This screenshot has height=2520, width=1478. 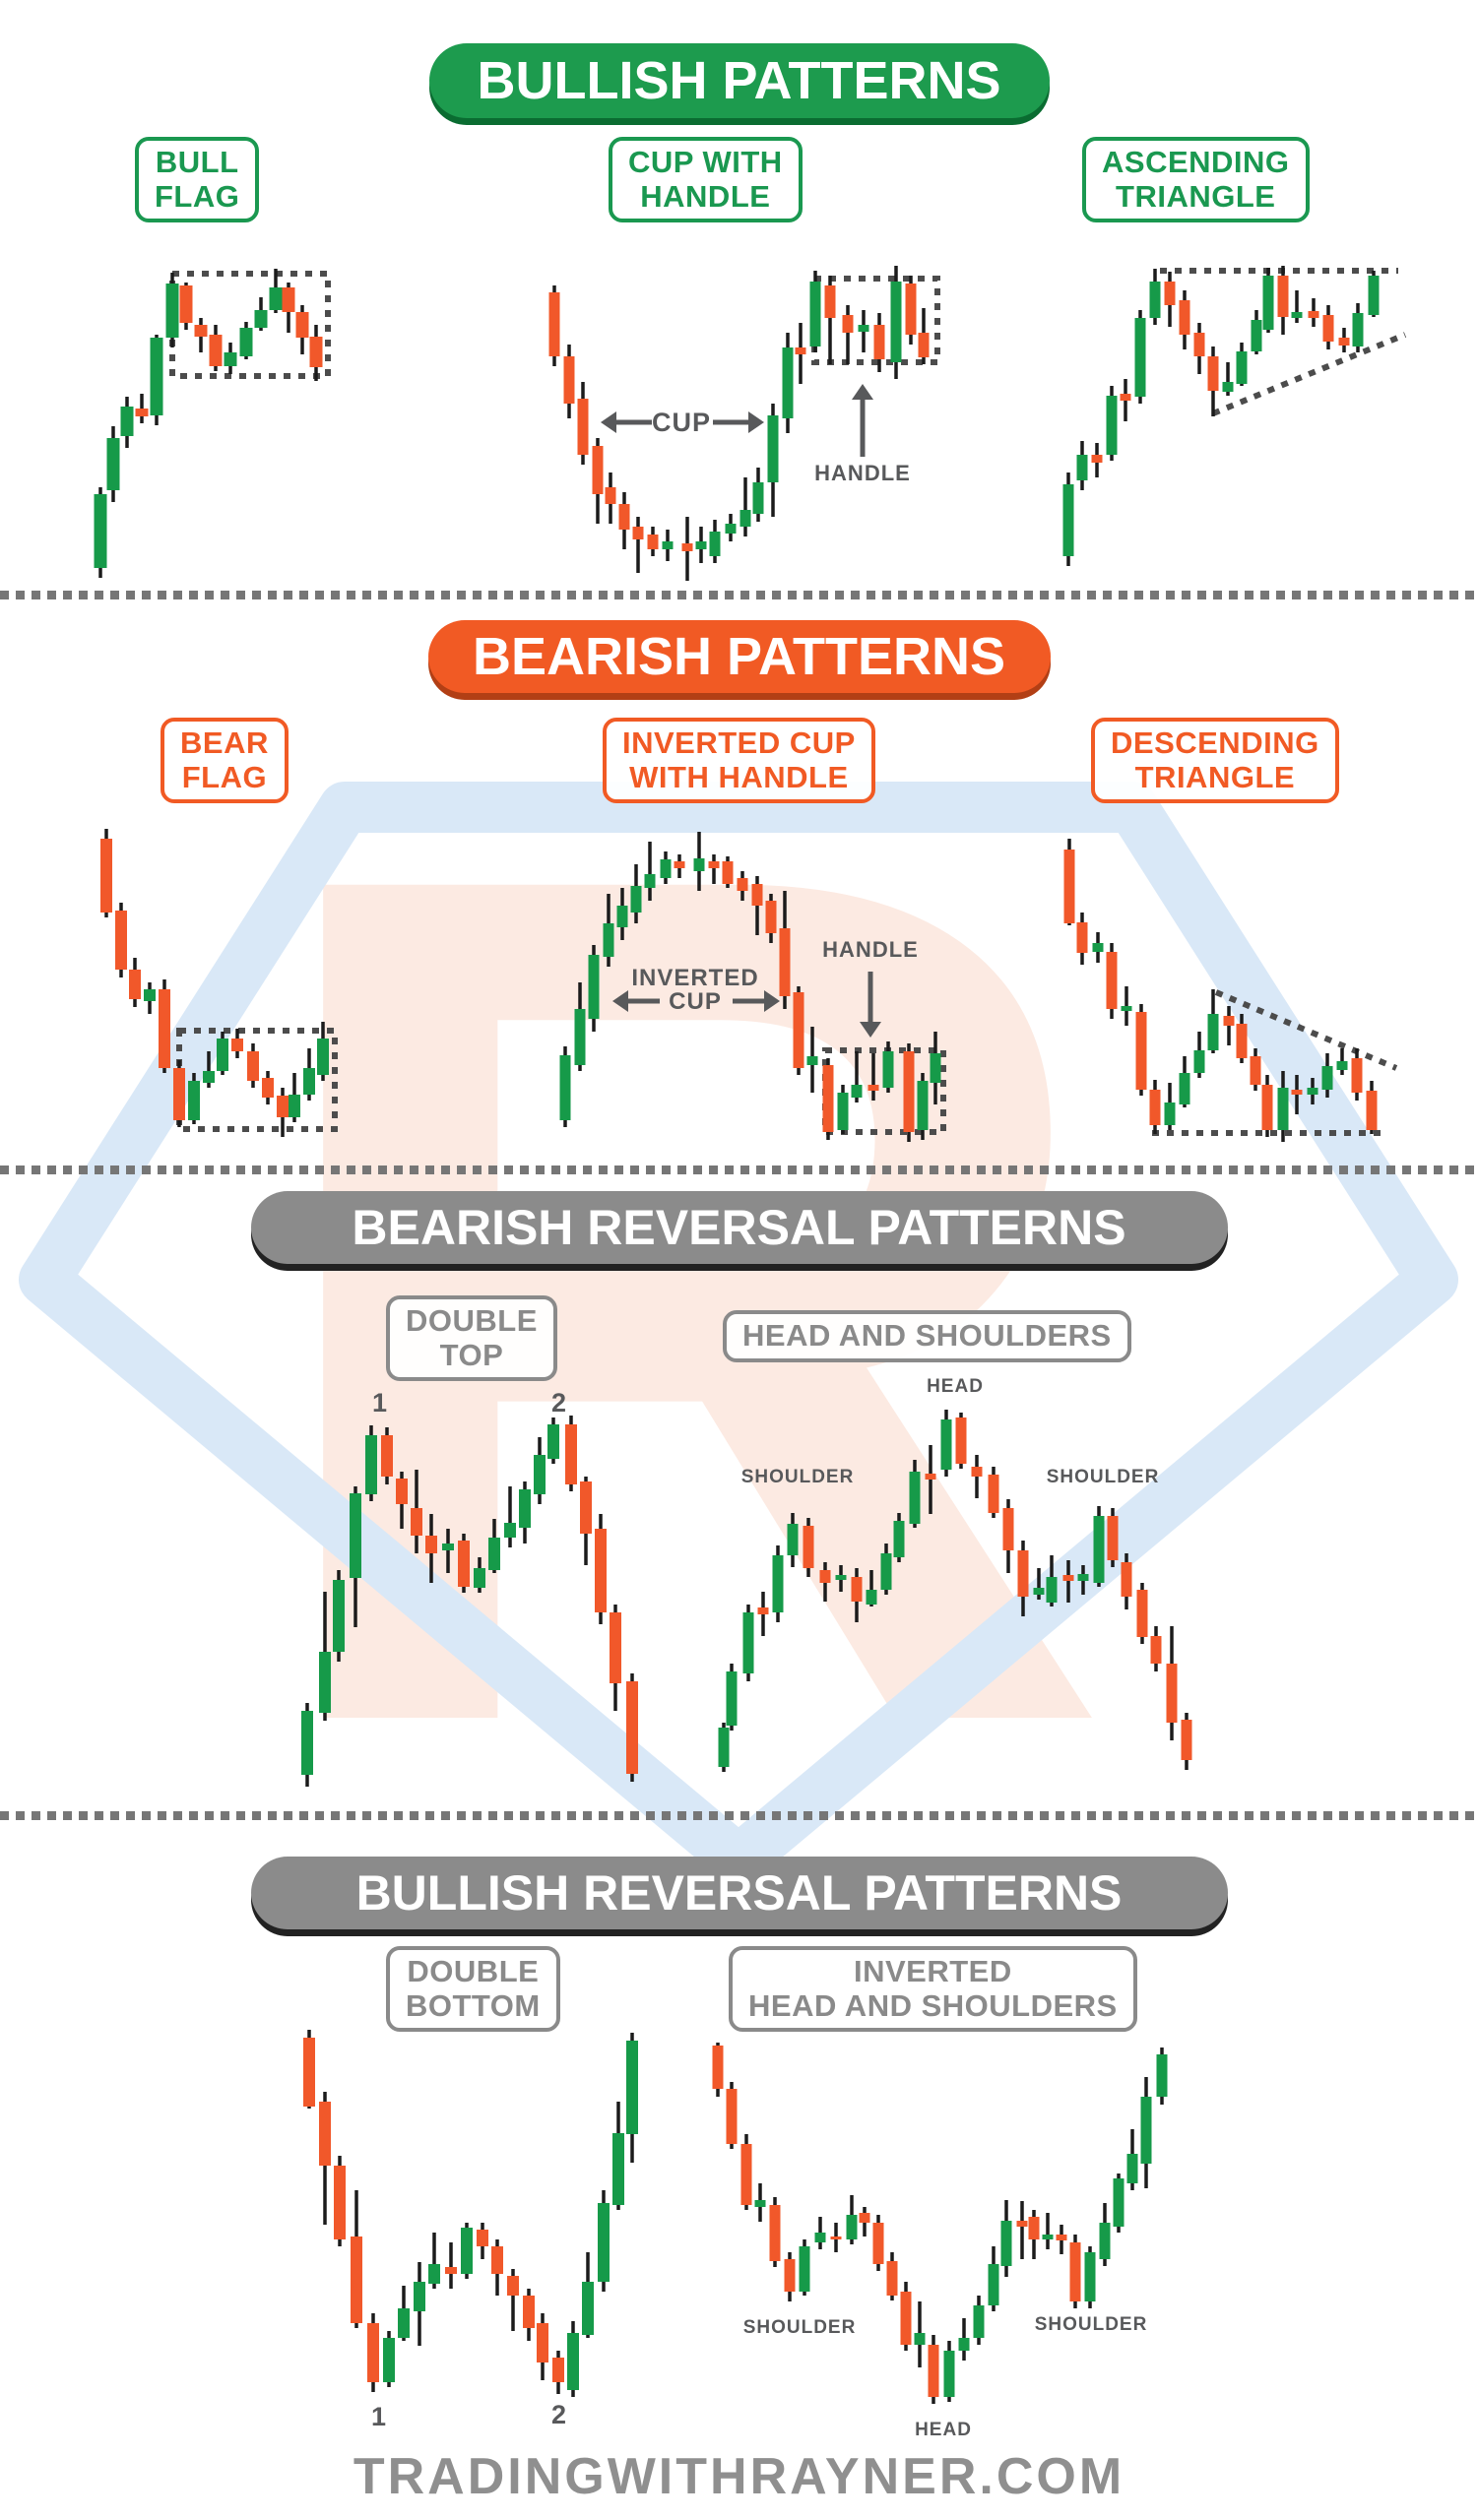 What do you see at coordinates (219, 983) in the screenshot?
I see `chart-bear-flag` at bounding box center [219, 983].